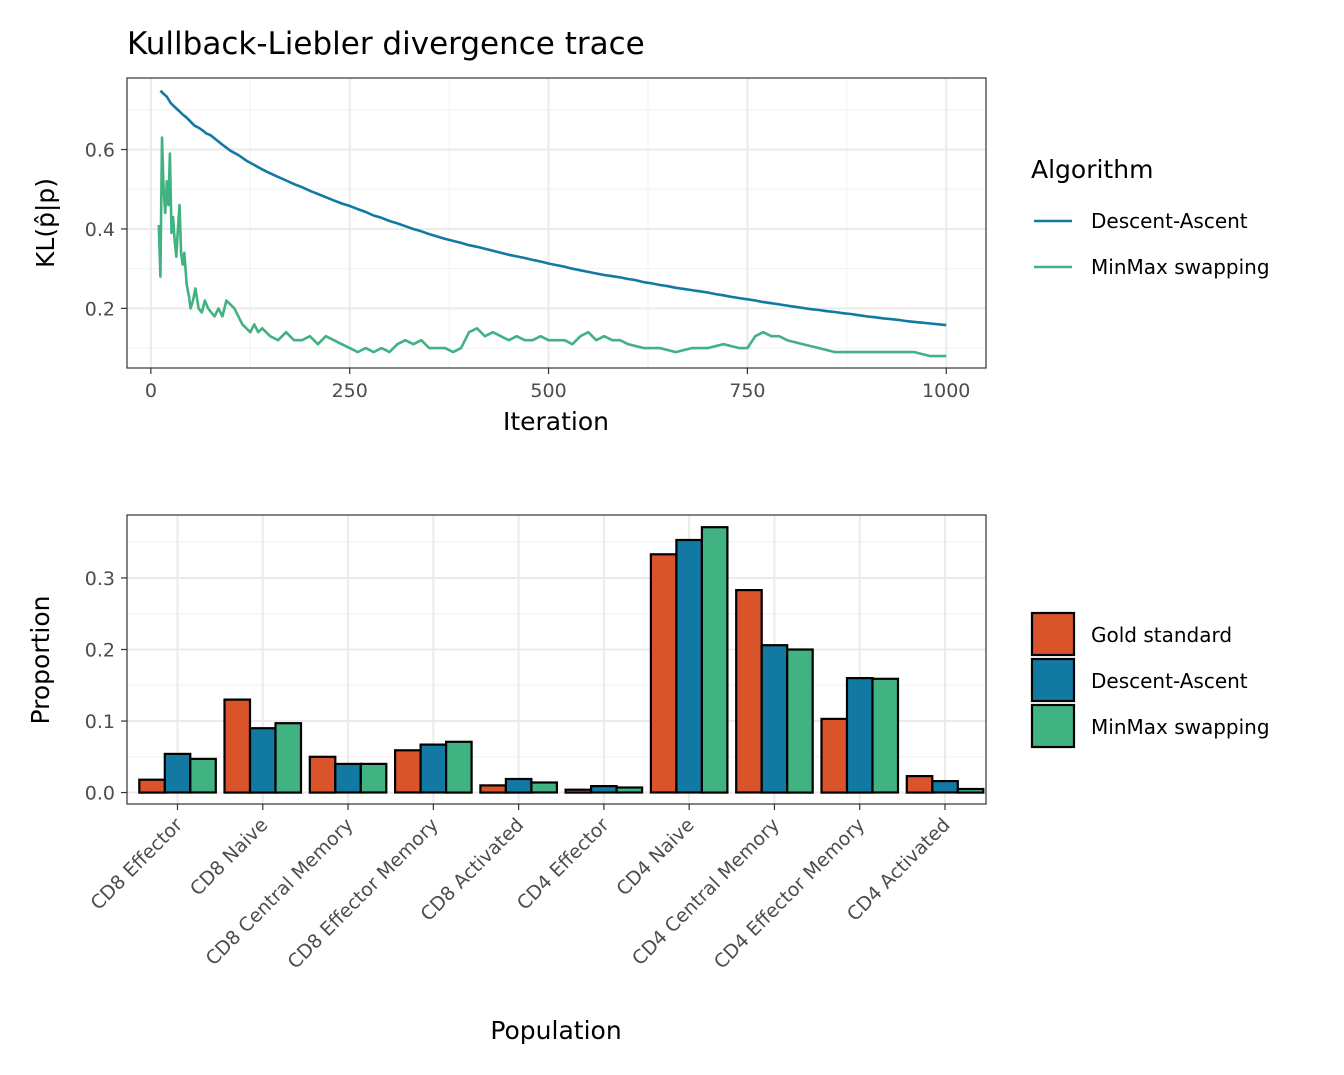 Image resolution: width=1344 pixels, height=1075 pixels. I want to click on y-tick-label: 0.4, so click(100, 230).